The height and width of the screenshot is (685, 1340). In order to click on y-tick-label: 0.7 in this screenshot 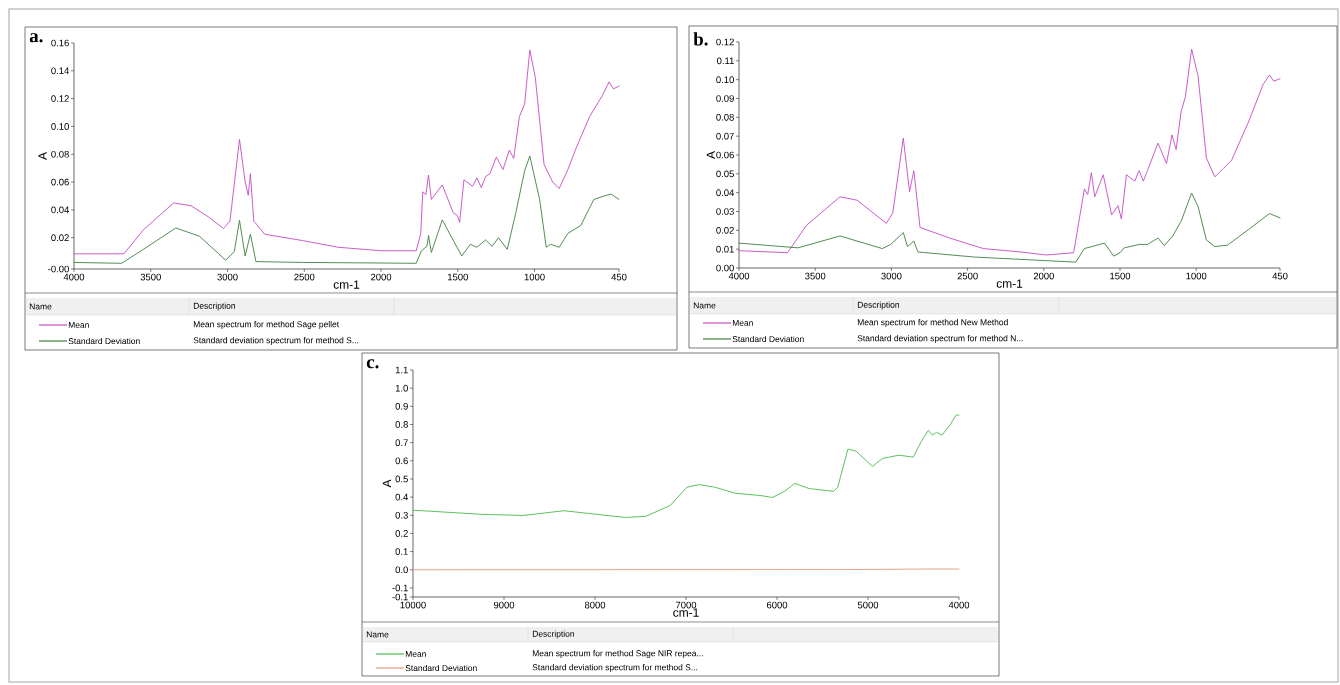, I will do `click(401, 442)`.